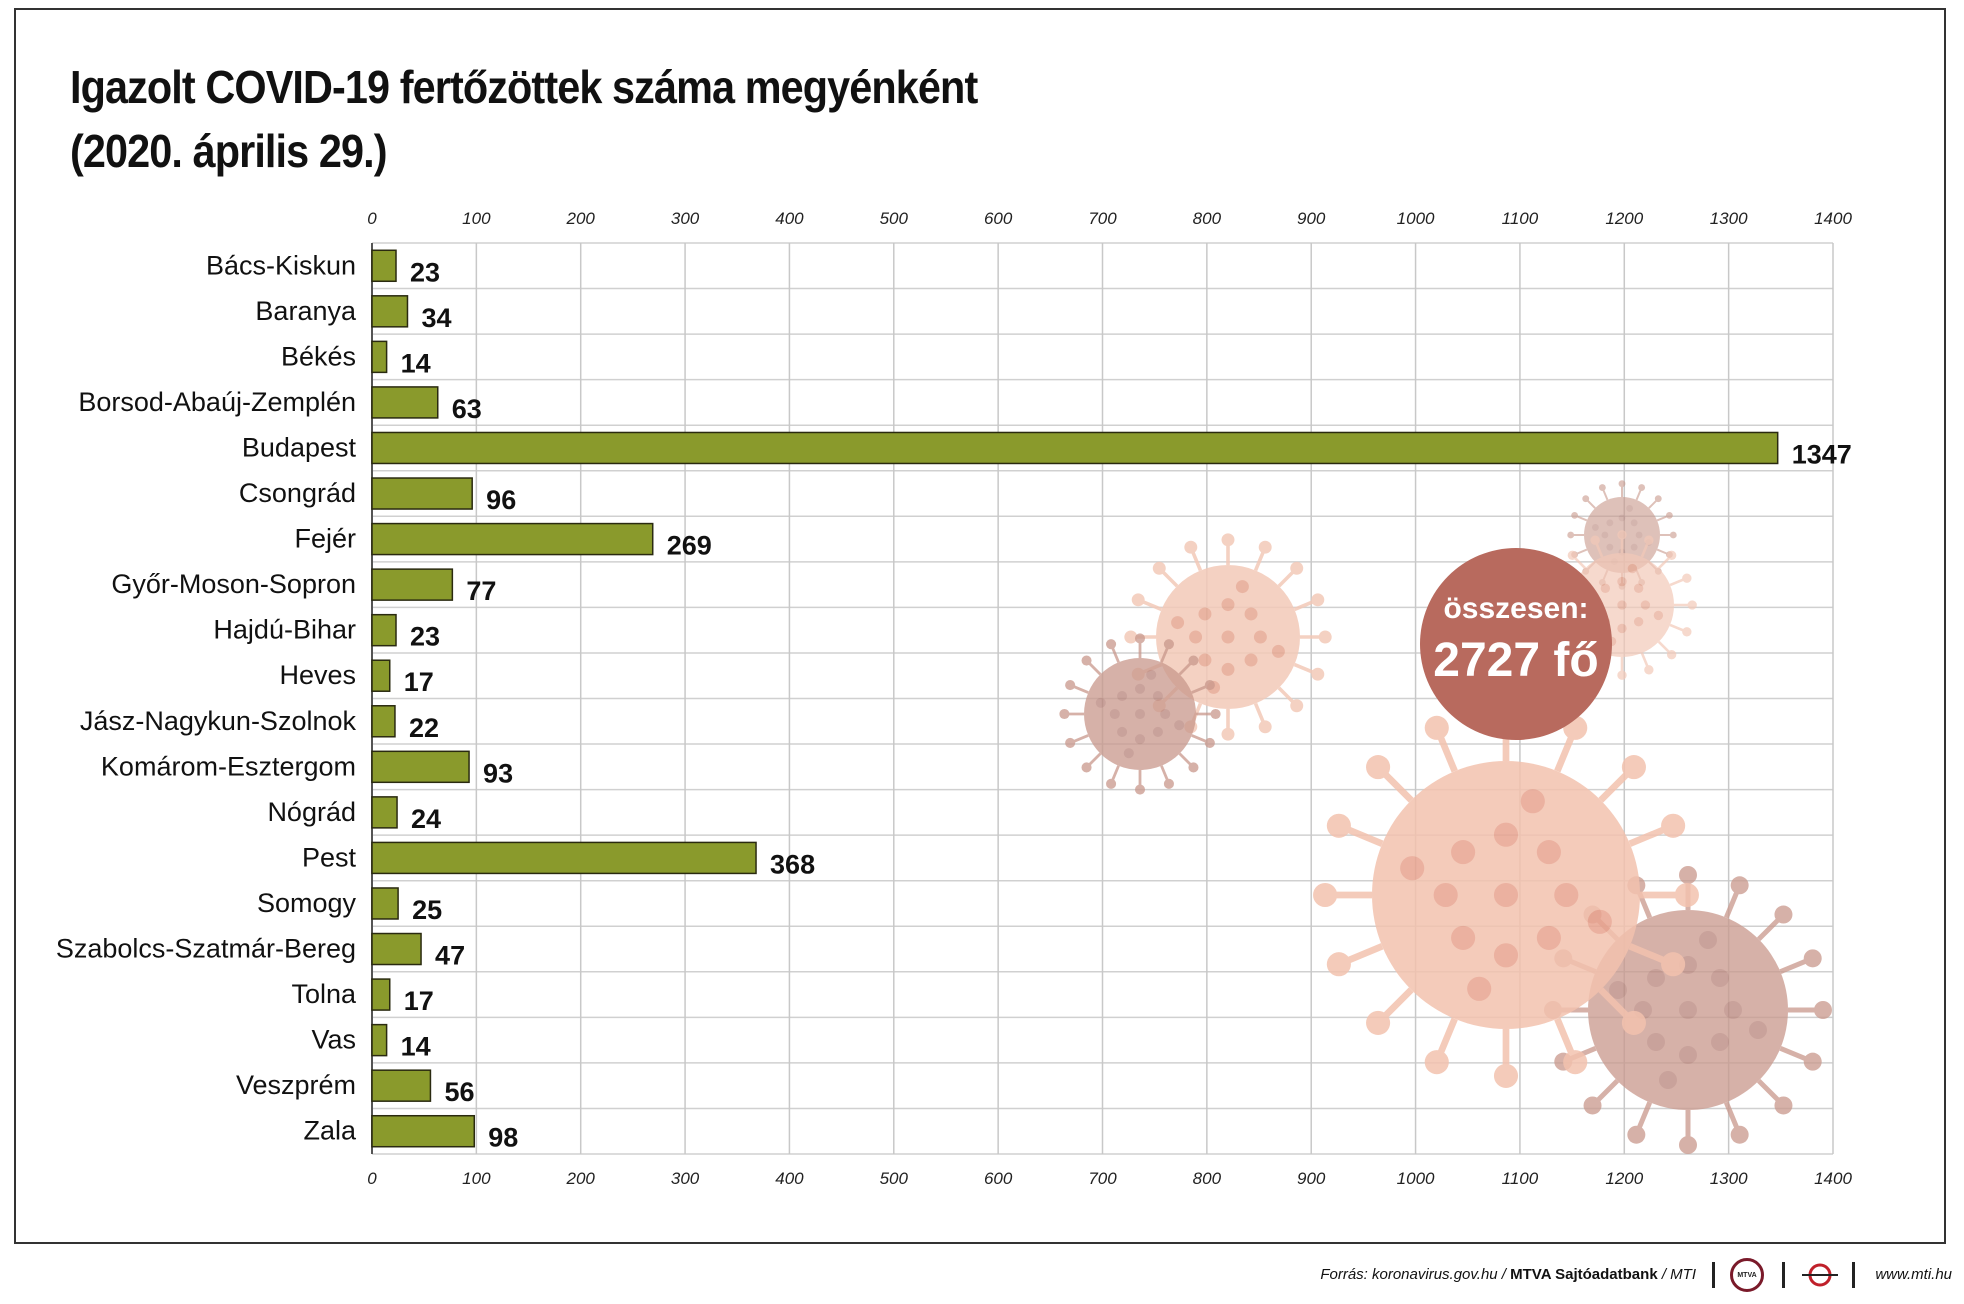  I want to click on category-label: Budapest, so click(299, 447).